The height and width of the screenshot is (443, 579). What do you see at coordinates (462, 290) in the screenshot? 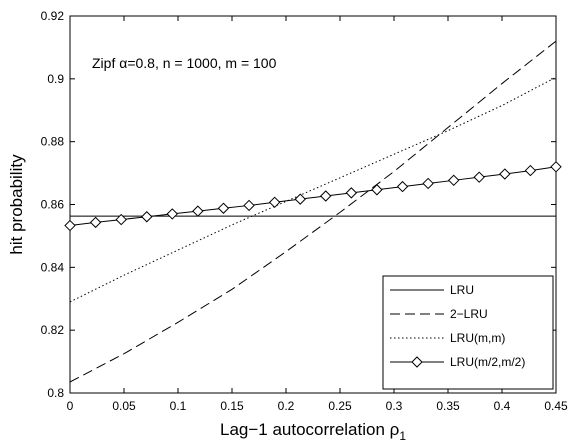
I see `legend-label-lru: LRU` at bounding box center [462, 290].